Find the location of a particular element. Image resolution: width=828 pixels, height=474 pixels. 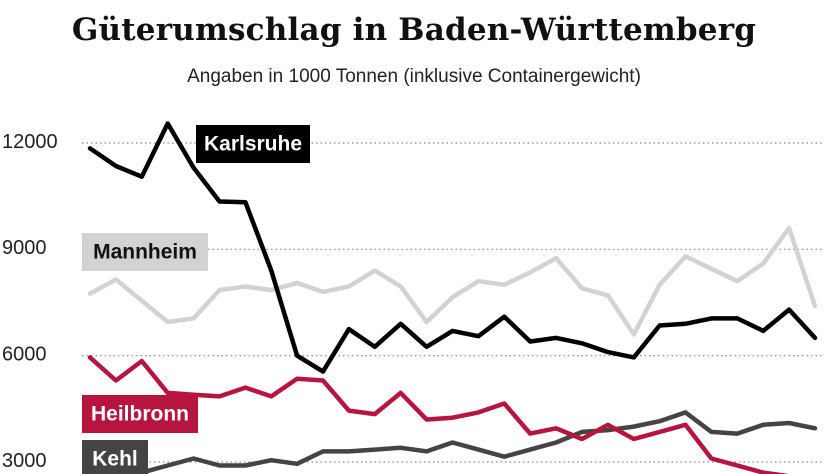

series-label-text: Mannheim is located at coordinates (145, 252).